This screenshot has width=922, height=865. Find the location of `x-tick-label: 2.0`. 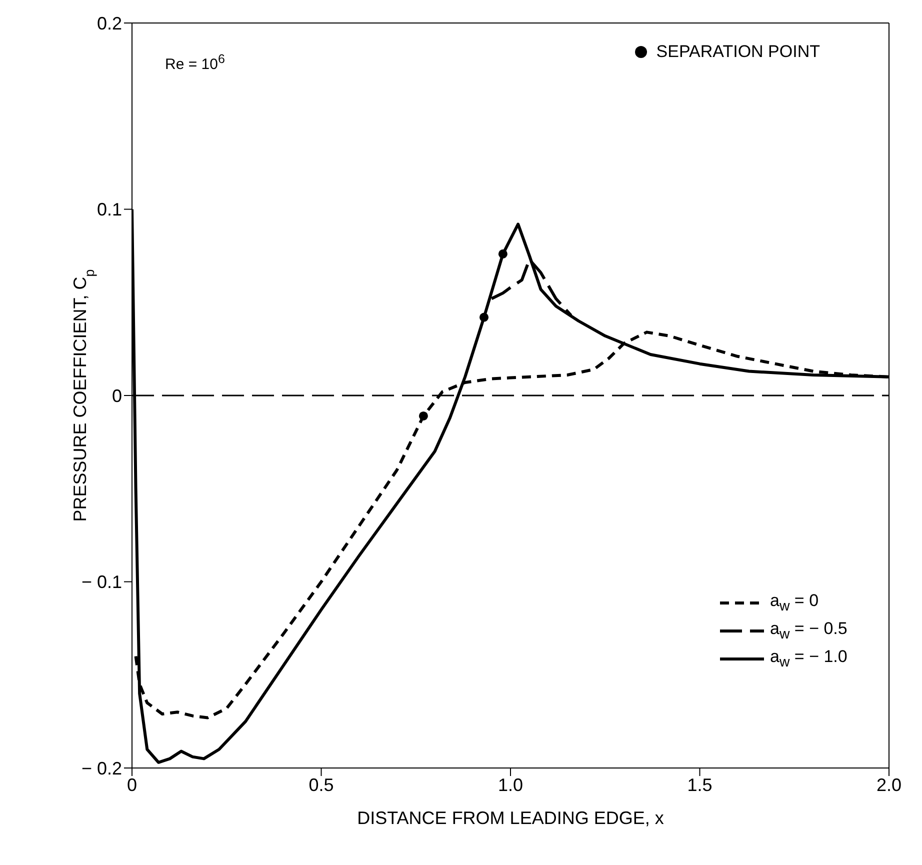

x-tick-label: 2.0 is located at coordinates (889, 784).